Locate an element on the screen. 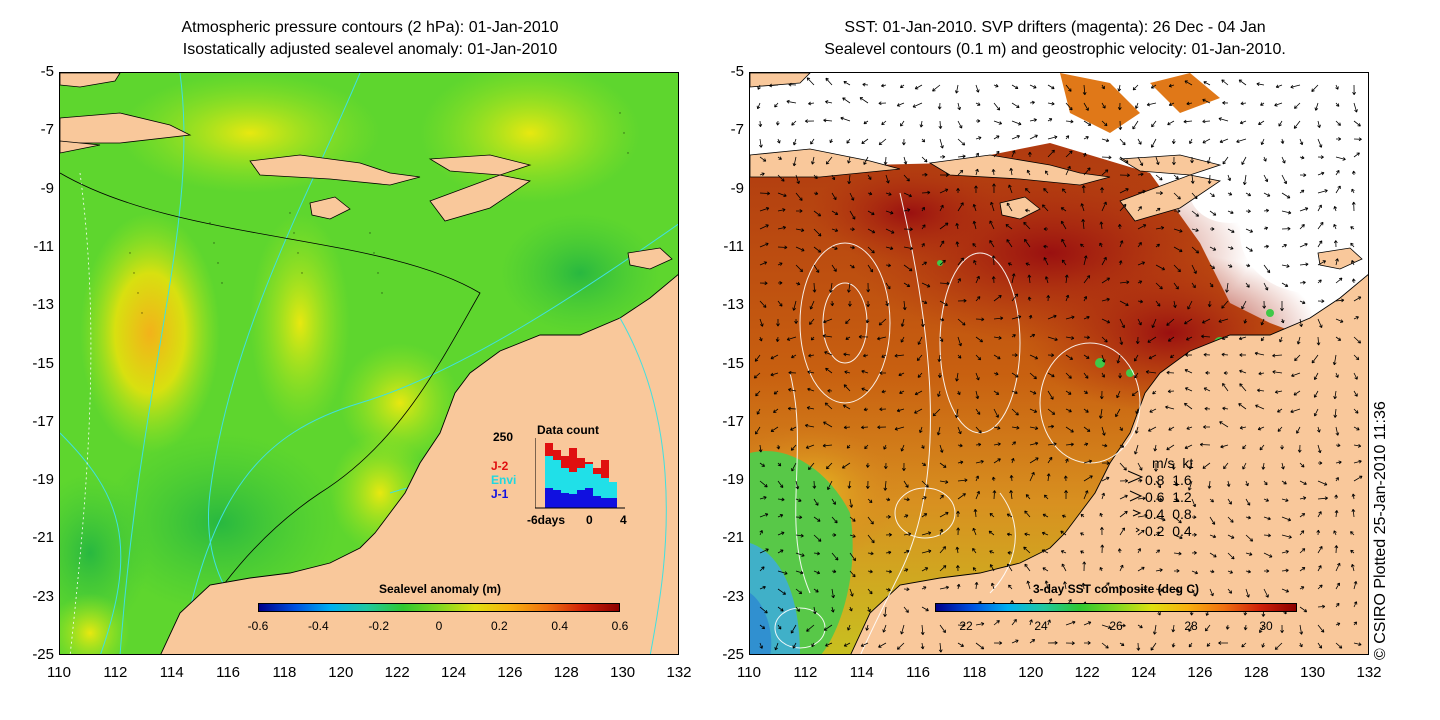  credit-text: © CSIRO Plotted 25-Jan-2010 11:36 is located at coordinates (1380, 530).